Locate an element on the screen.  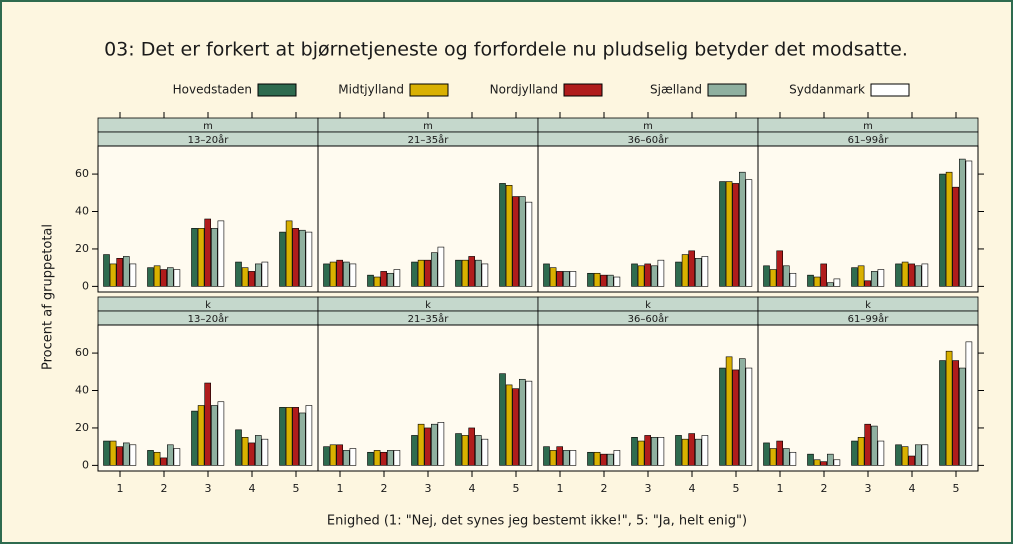
strip-label: k is located at coordinates (428, 305).